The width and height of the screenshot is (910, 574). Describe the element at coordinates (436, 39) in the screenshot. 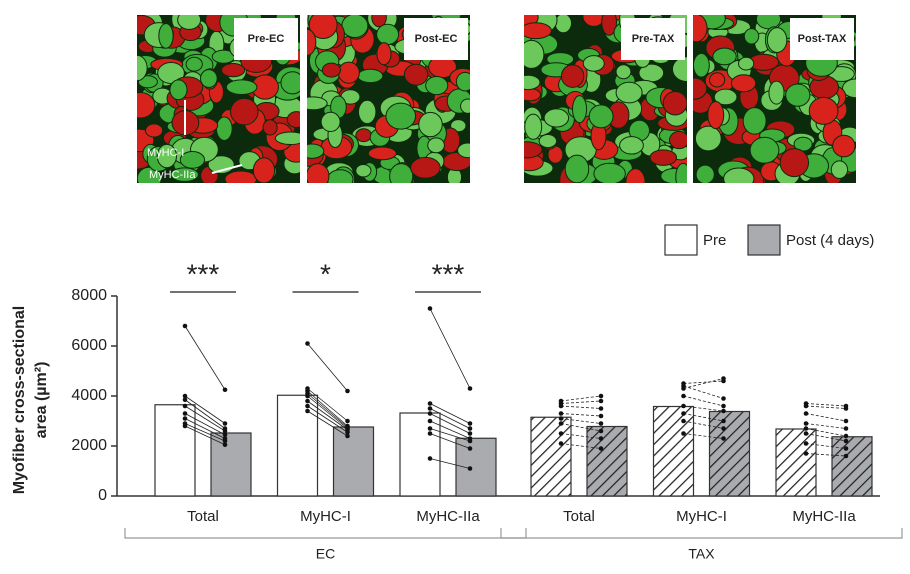

I see `micrograph-label: Post-EC` at that location.